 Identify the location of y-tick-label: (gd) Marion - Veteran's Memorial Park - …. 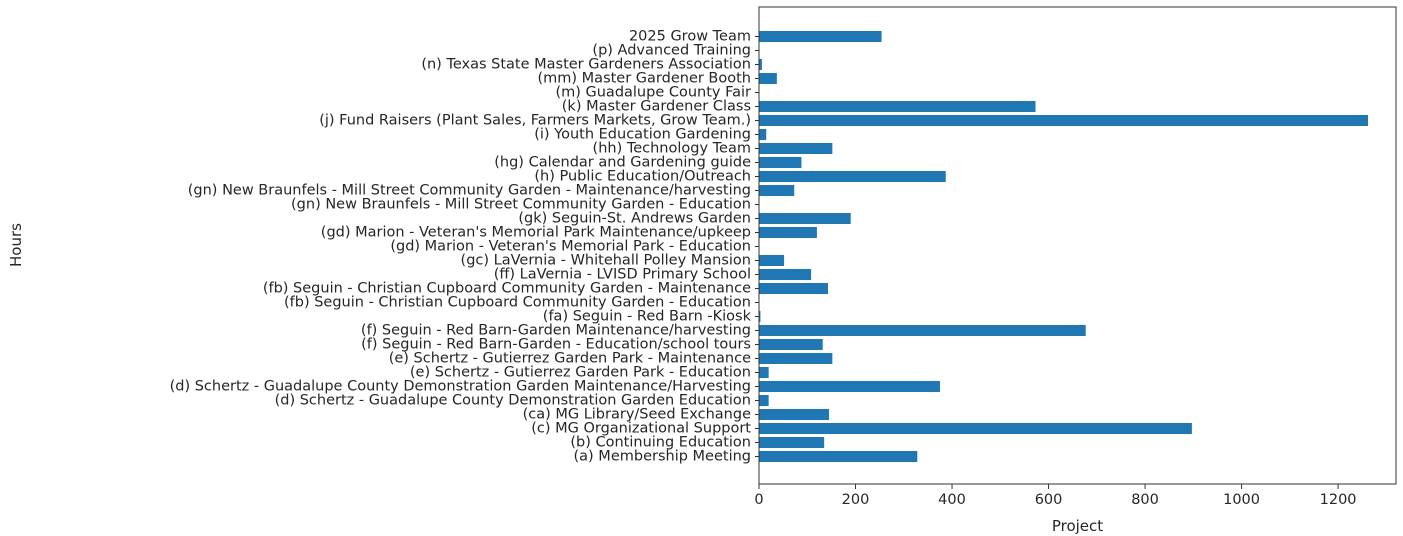
(570, 247).